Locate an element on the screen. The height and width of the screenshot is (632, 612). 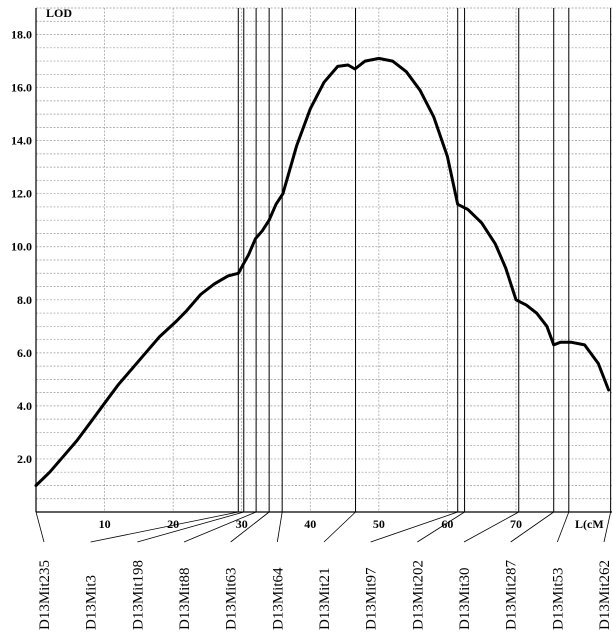
marker-label: D13Mit262 is located at coordinates (604, 595).